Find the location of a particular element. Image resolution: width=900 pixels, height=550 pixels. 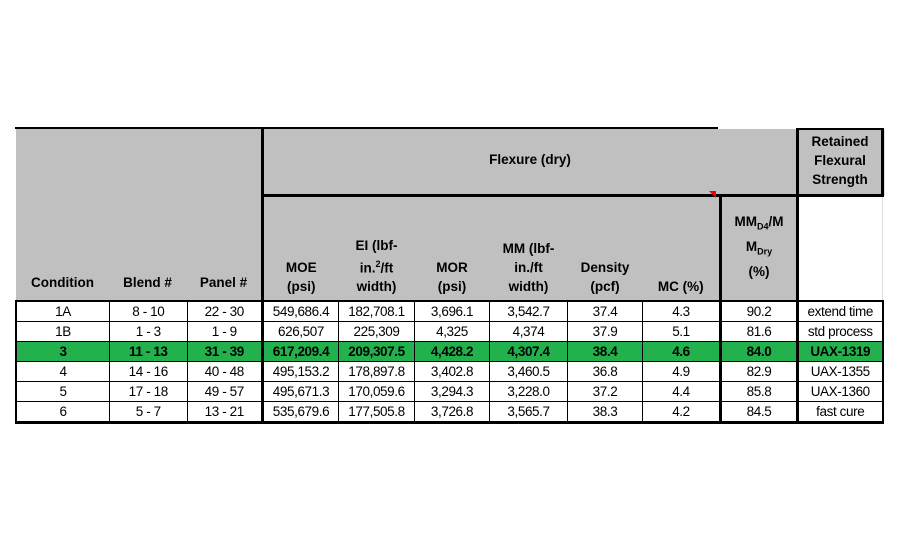

cell-ratio: 82.9 is located at coordinates (759, 371).